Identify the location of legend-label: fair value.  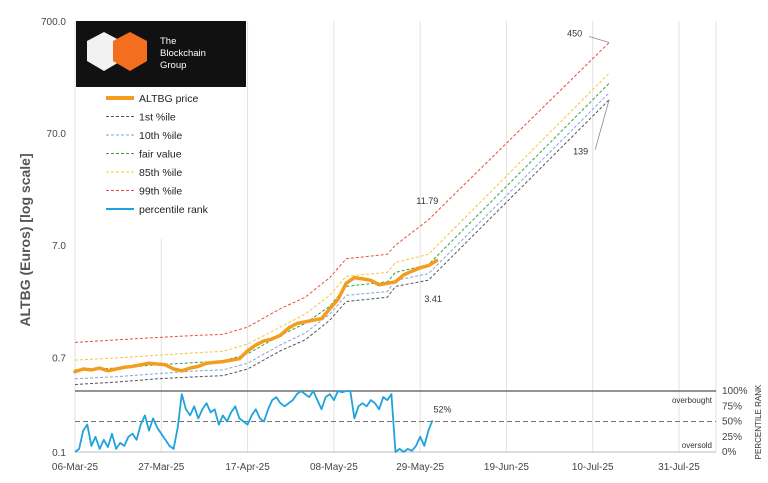
(160, 155).